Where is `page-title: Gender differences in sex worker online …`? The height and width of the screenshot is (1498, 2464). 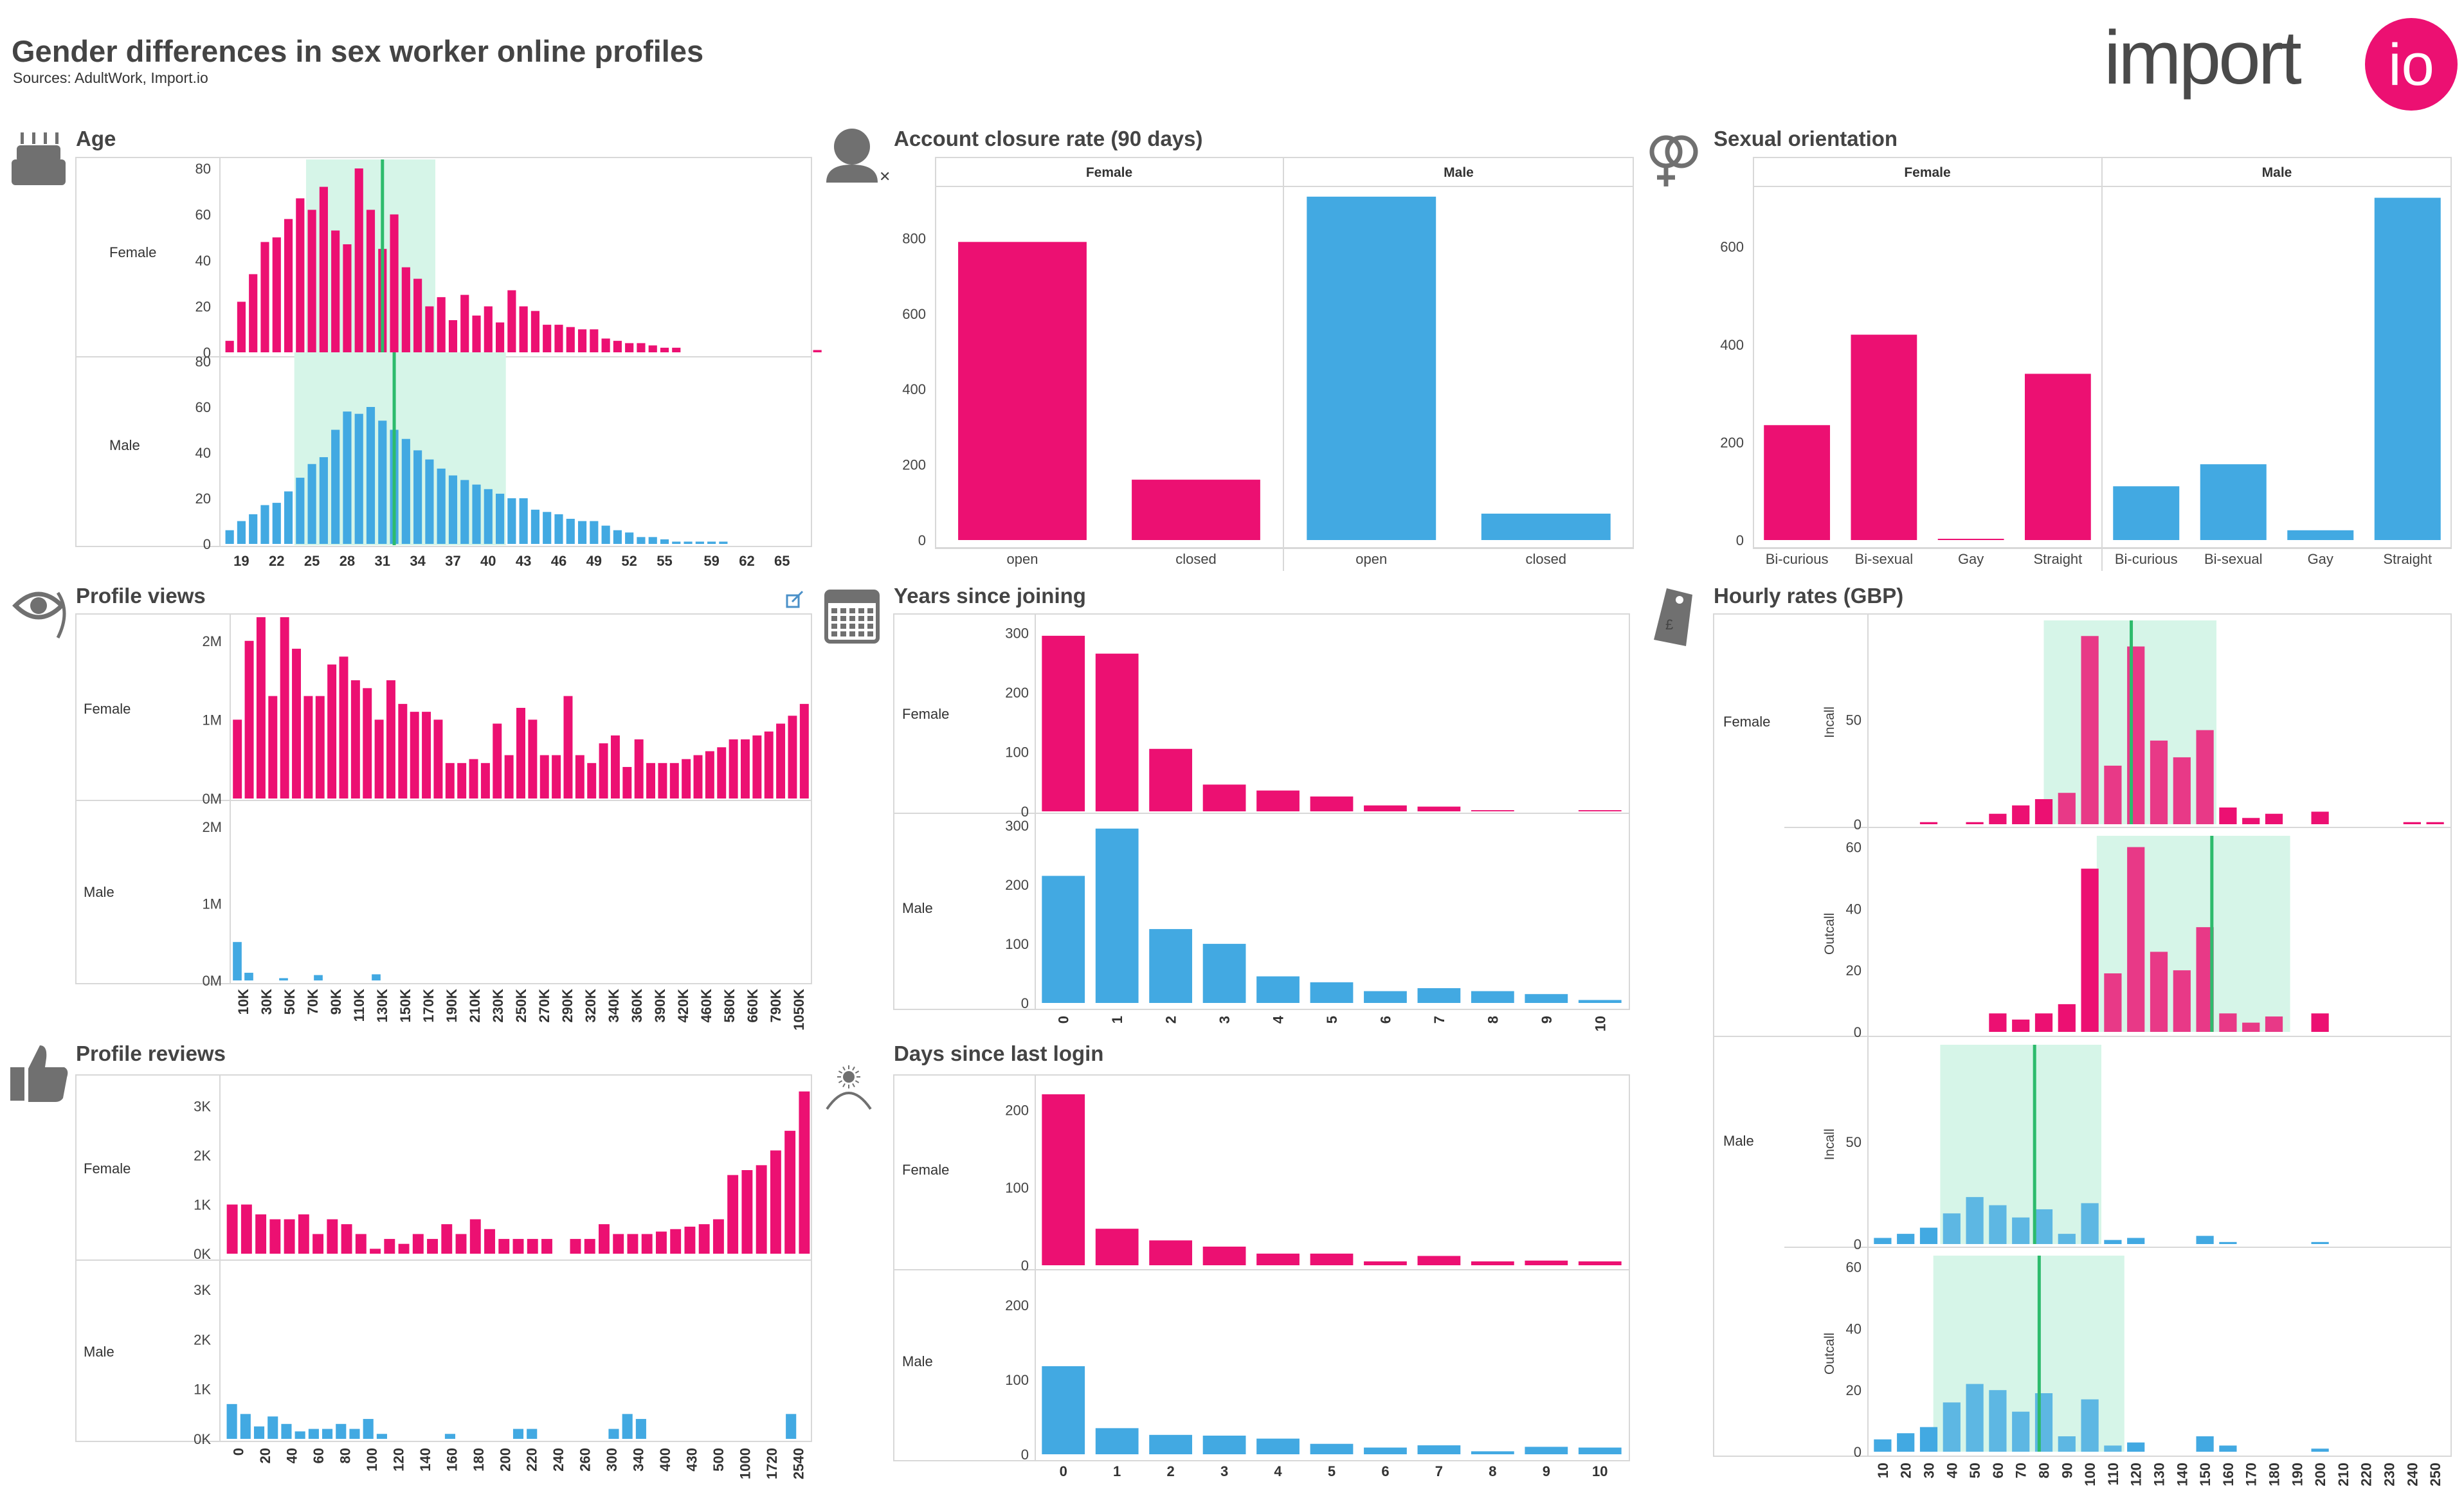 page-title: Gender differences in sex worker online … is located at coordinates (358, 51).